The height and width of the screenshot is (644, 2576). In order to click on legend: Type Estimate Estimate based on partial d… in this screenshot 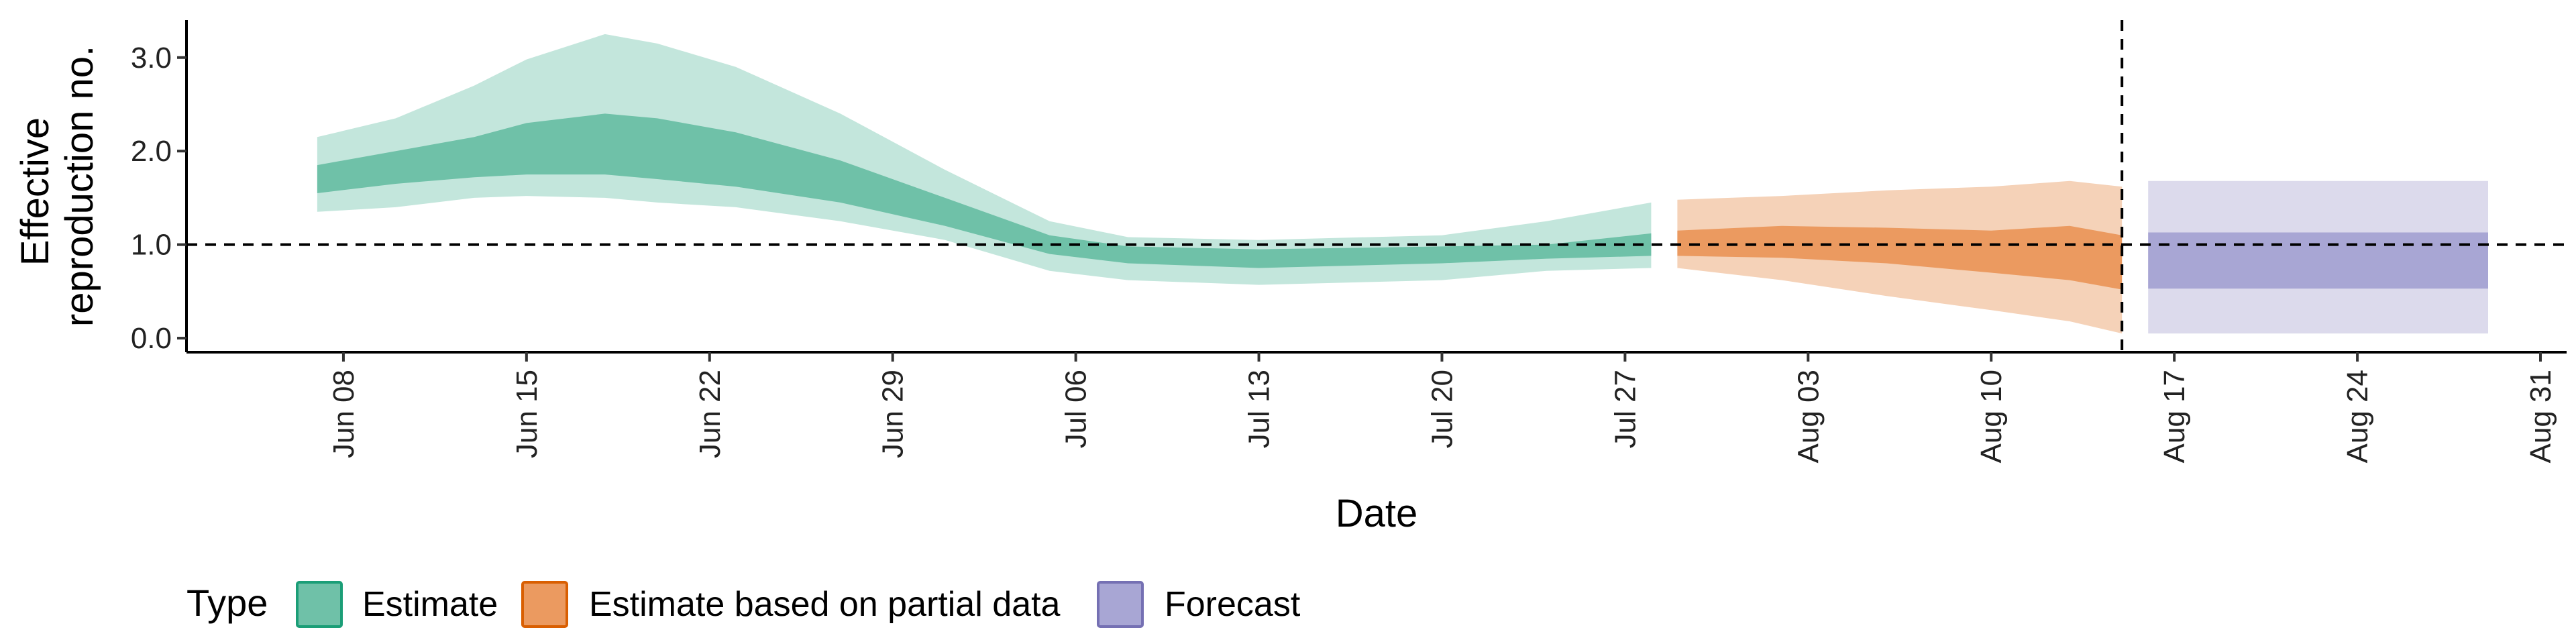, I will do `click(743, 604)`.